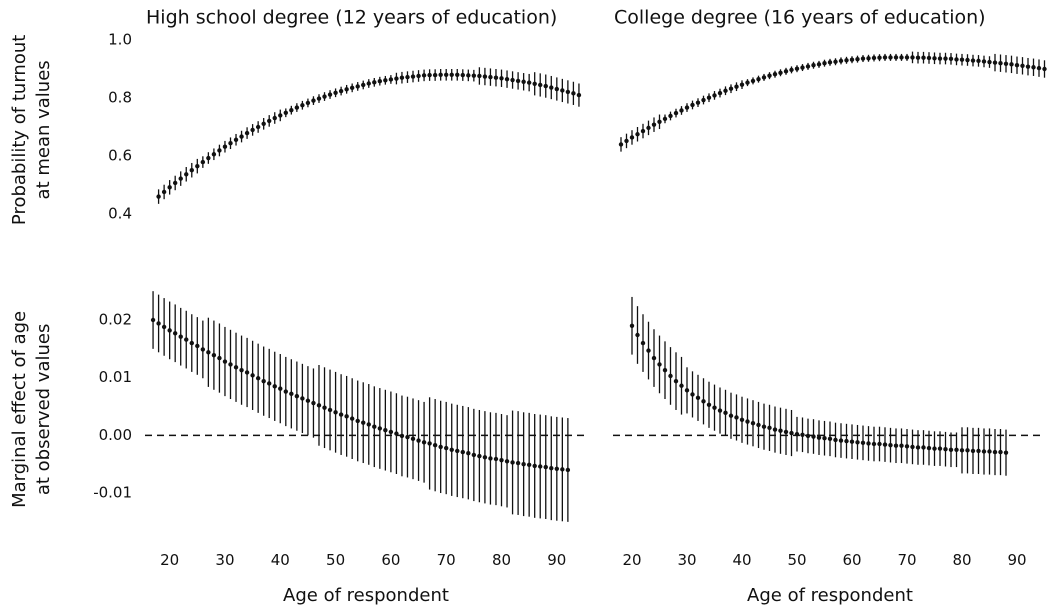 This screenshot has width=1055, height=612. Describe the element at coordinates (335, 560) in the screenshot. I see `x-tick-label: 50` at that location.